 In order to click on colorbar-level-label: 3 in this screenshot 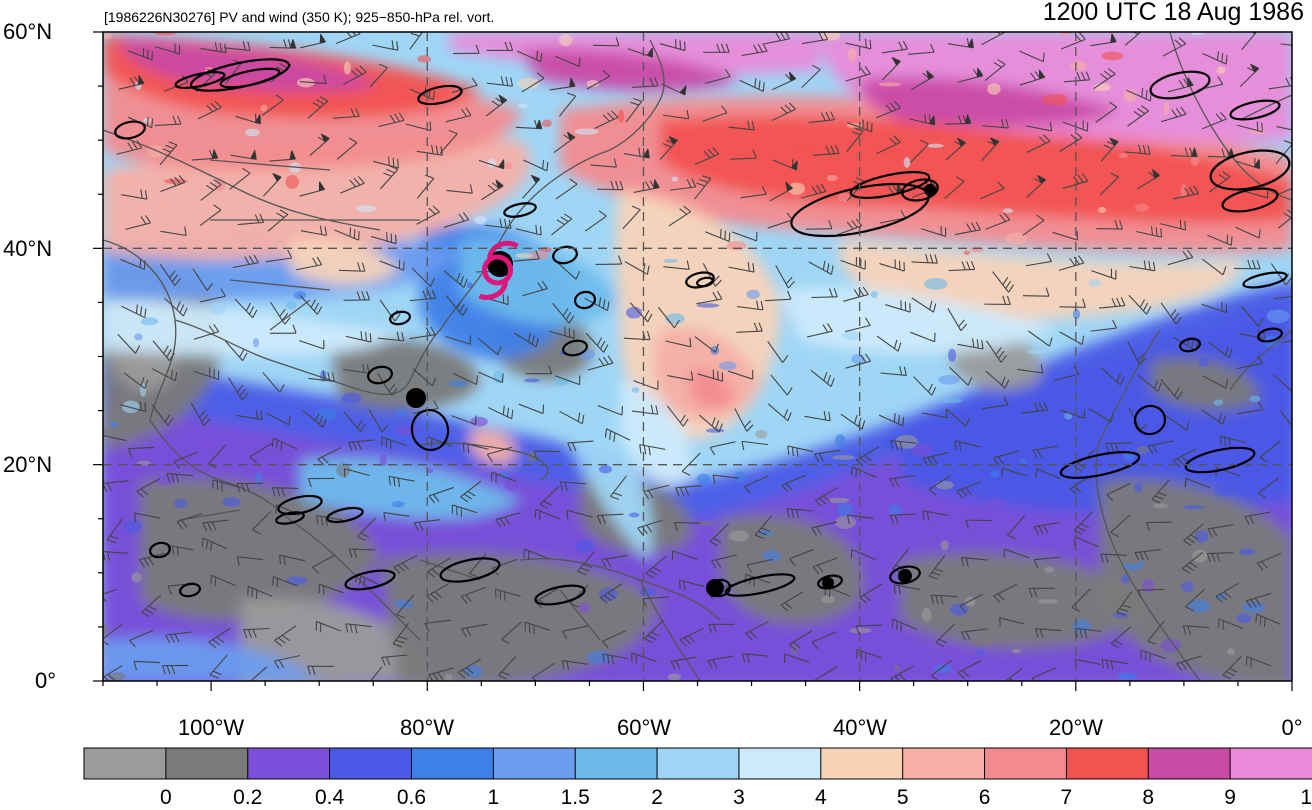, I will do `click(739, 797)`.